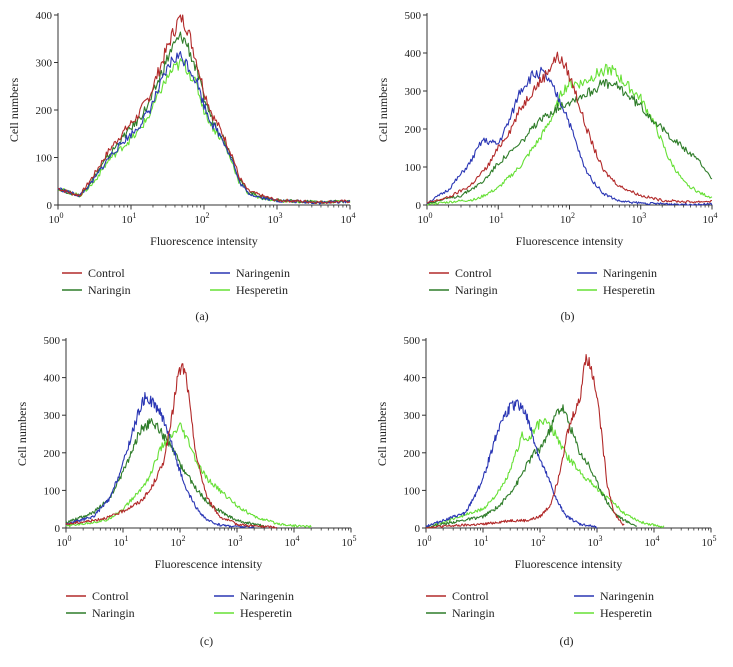 This screenshot has width=733, height=667. Describe the element at coordinates (201, 316) in the screenshot. I see `panel-caption: (a)` at that location.